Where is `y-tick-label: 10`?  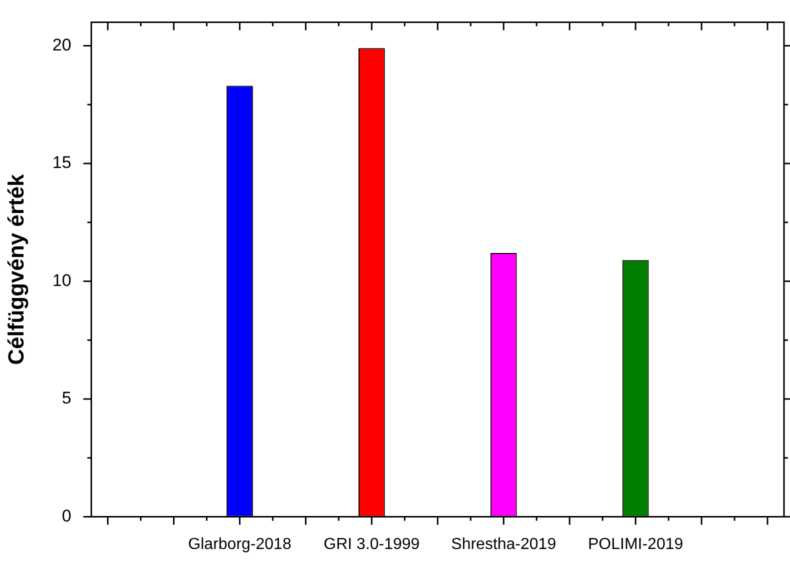 y-tick-label: 10 is located at coordinates (62, 280).